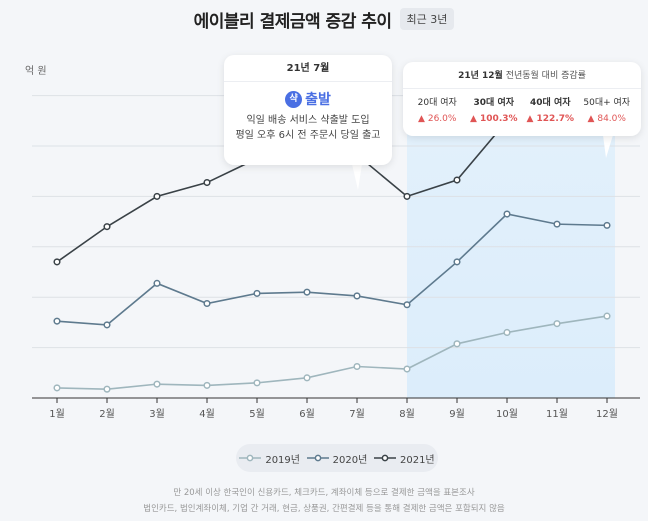 This screenshot has height=521, width=648. Describe the element at coordinates (307, 414) in the screenshot. I see `x-tick-label: 6월` at that location.